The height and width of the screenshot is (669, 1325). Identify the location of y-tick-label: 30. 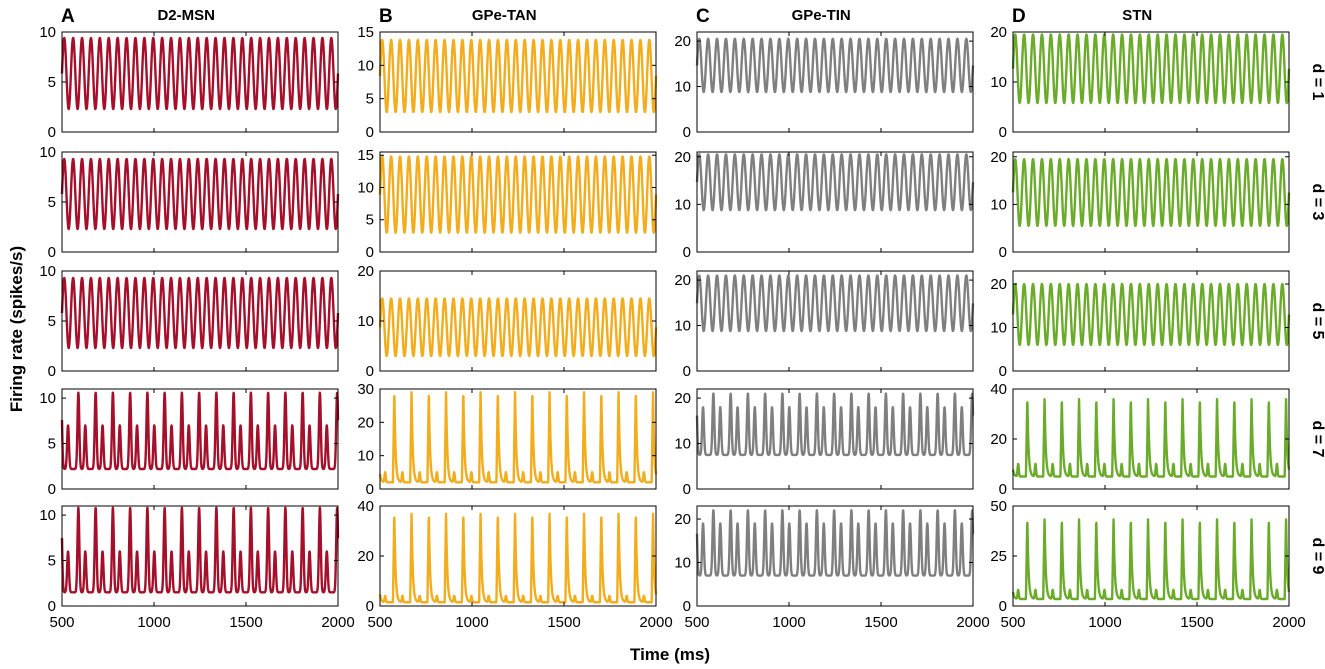
(365, 389).